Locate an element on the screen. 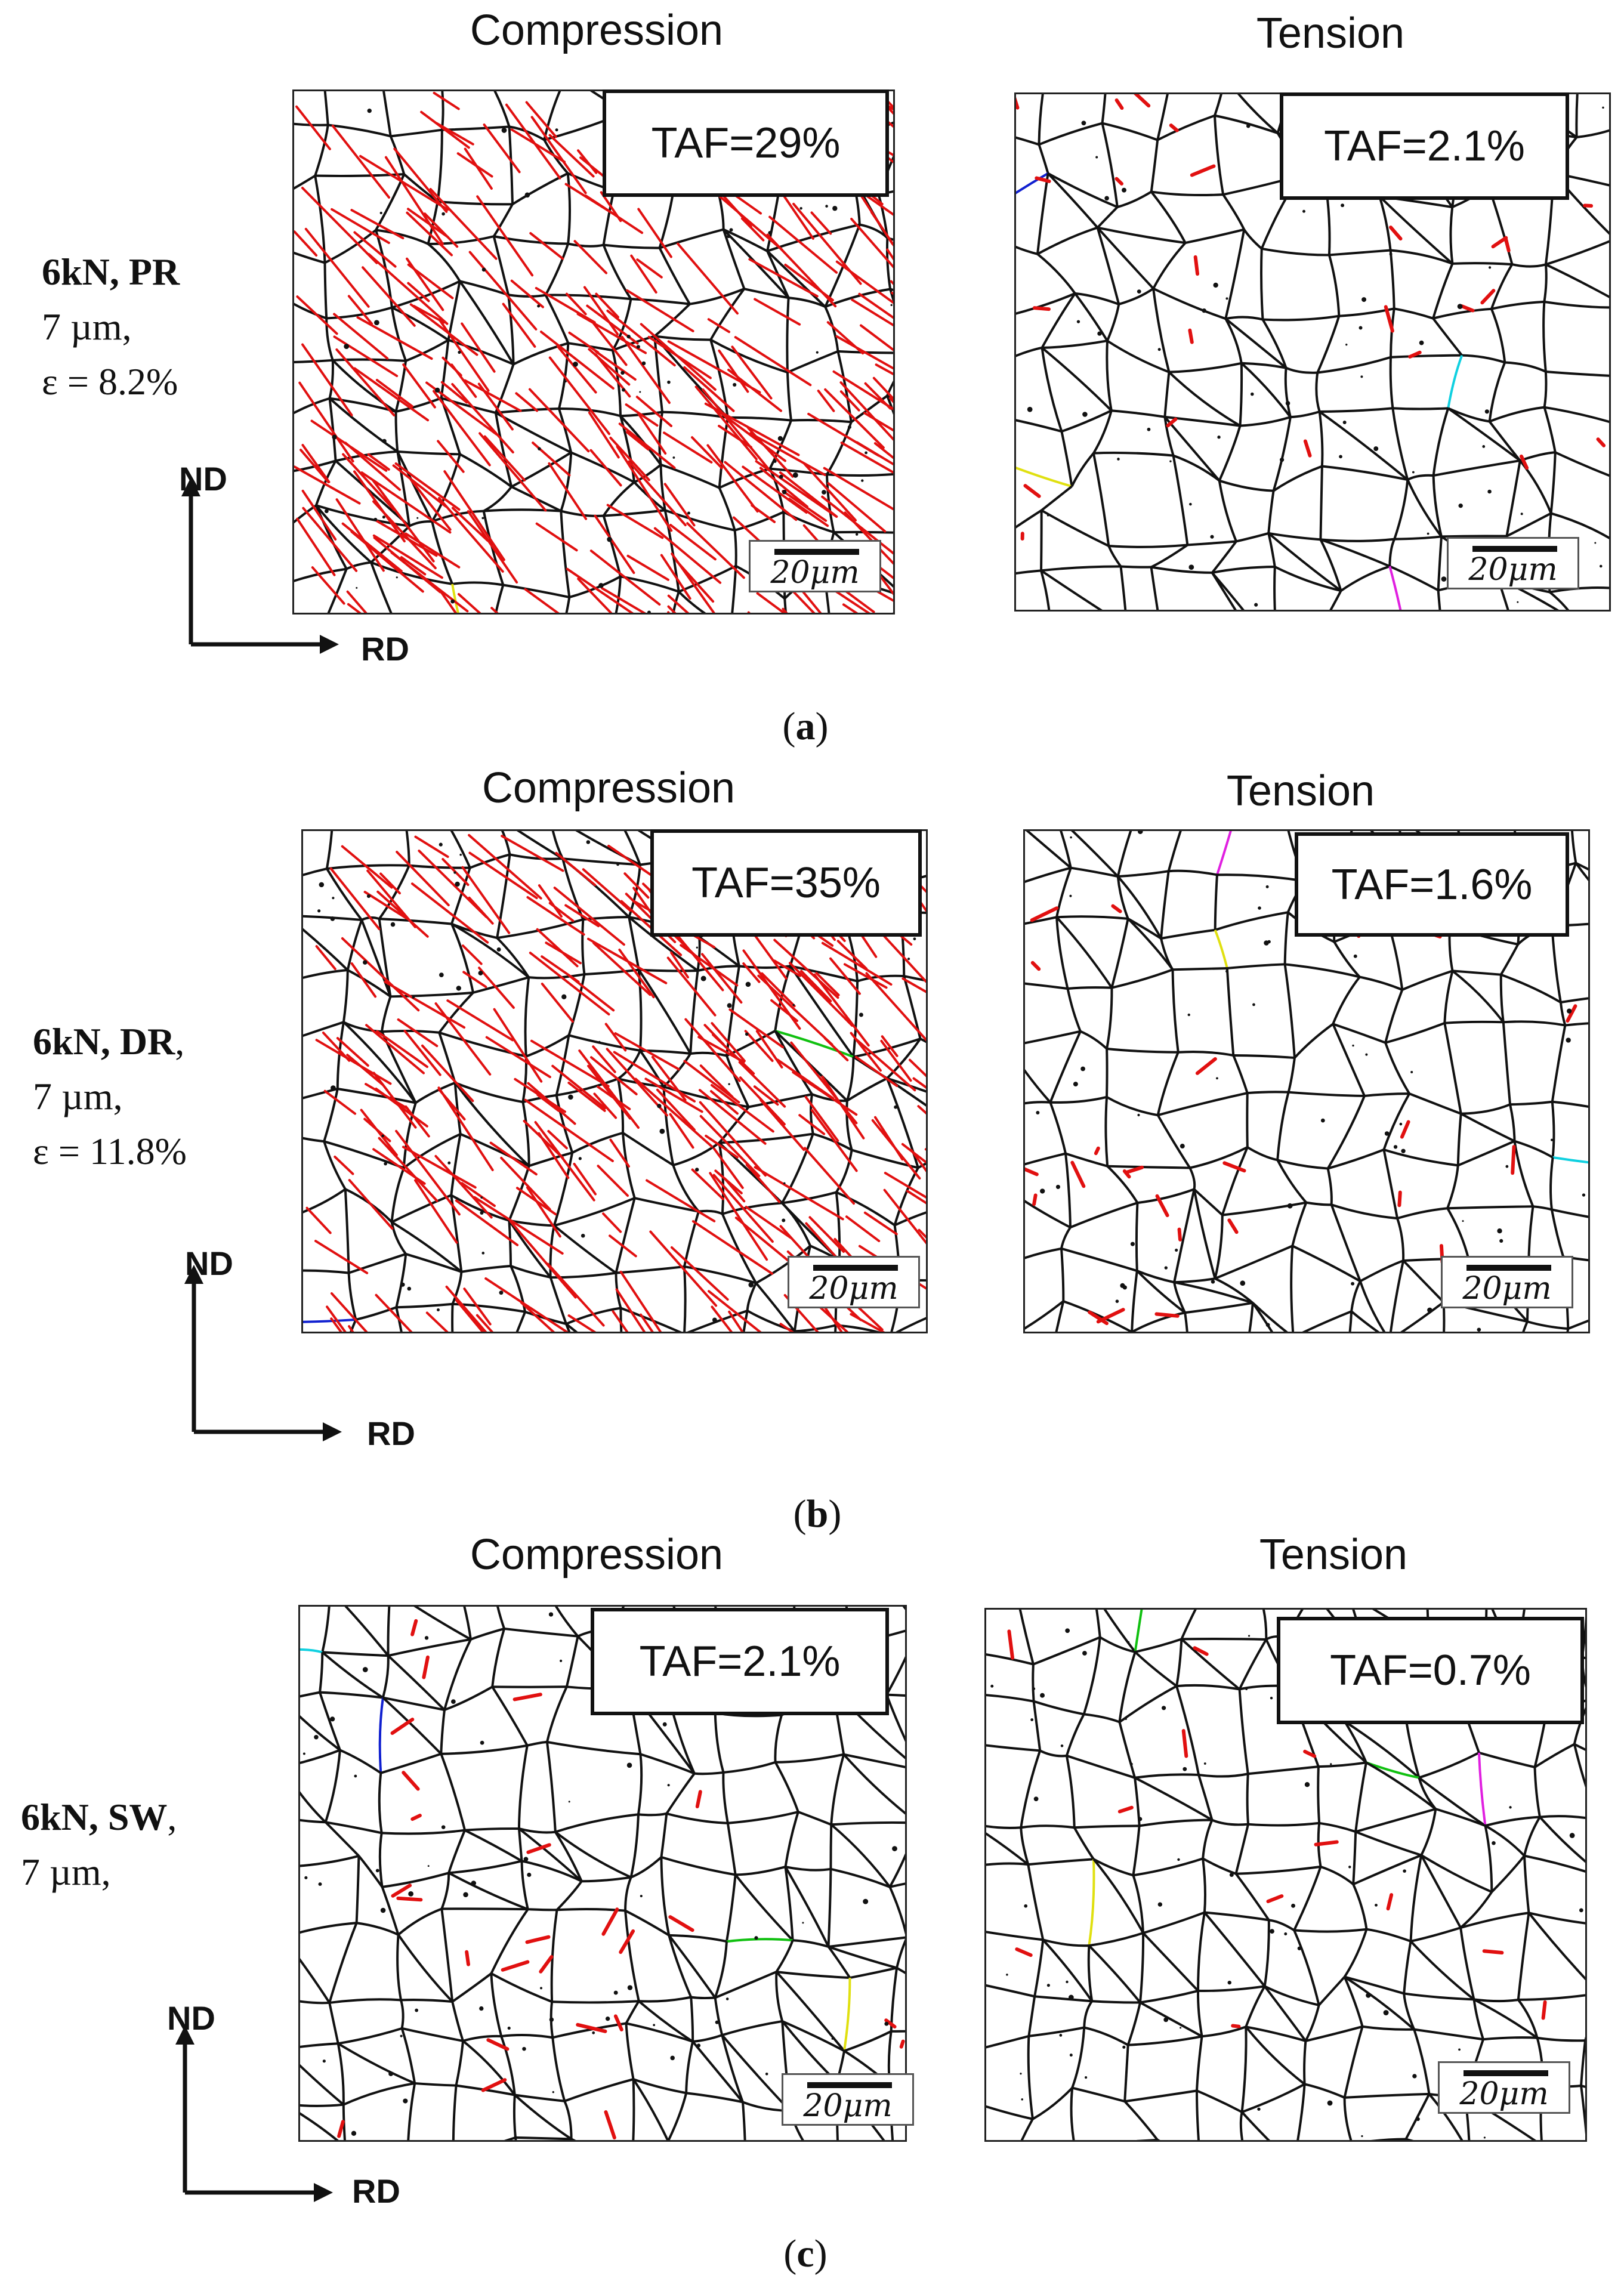 Image resolution: width=1624 pixels, height=2285 pixels. axis-rd-c: RD is located at coordinates (376, 2191).